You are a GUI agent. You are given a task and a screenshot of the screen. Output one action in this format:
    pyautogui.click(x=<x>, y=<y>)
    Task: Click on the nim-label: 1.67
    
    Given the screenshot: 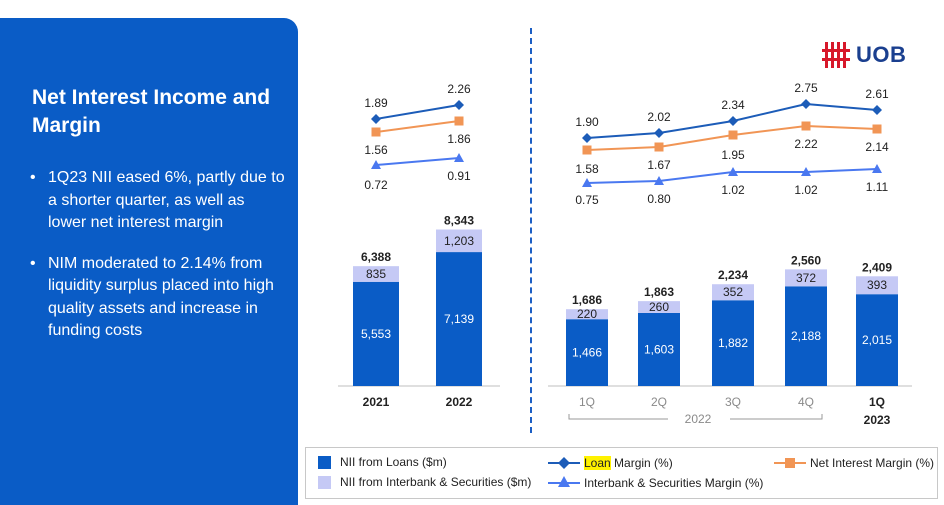 What is the action you would take?
    pyautogui.click(x=659, y=165)
    